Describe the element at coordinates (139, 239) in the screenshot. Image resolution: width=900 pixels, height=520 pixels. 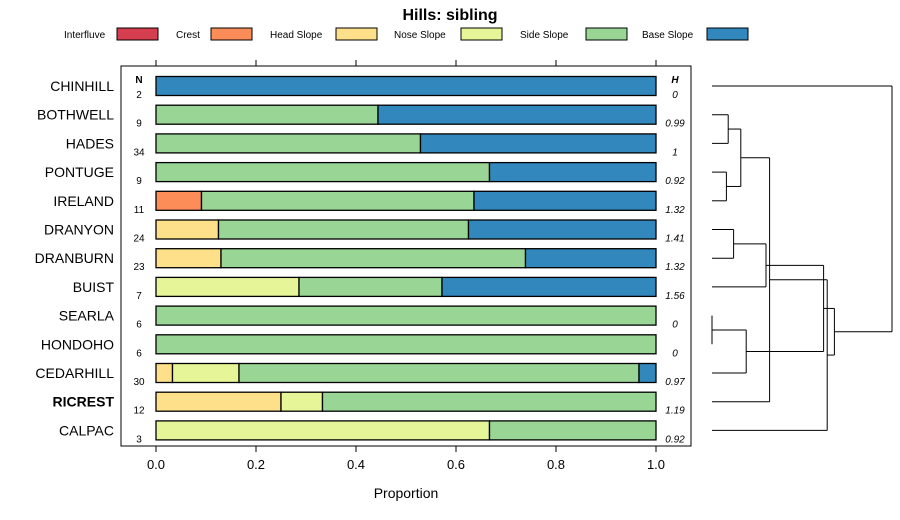
I see `n-value-dranyon: 24` at that location.